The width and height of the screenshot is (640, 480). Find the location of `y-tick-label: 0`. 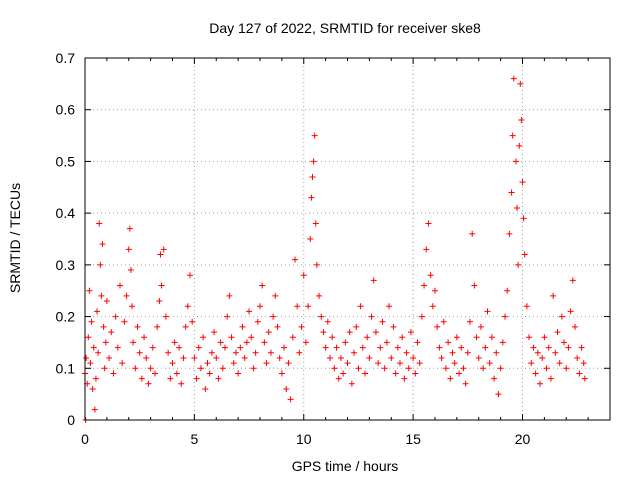

y-tick-label: 0 is located at coordinates (71, 420).